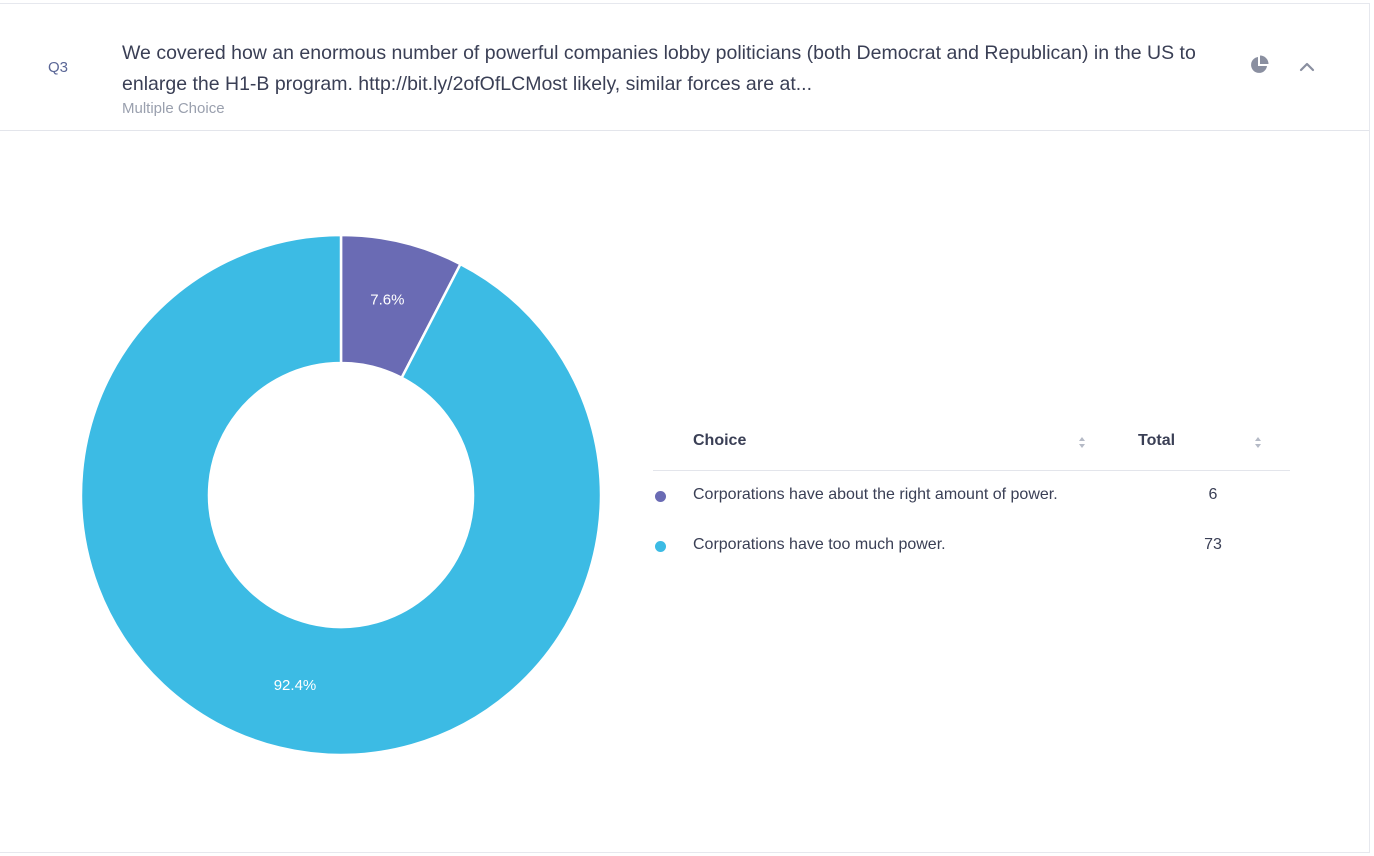 This screenshot has height=856, width=1374. What do you see at coordinates (971, 444) in the screenshot?
I see `table-header: Choice Total` at bounding box center [971, 444].